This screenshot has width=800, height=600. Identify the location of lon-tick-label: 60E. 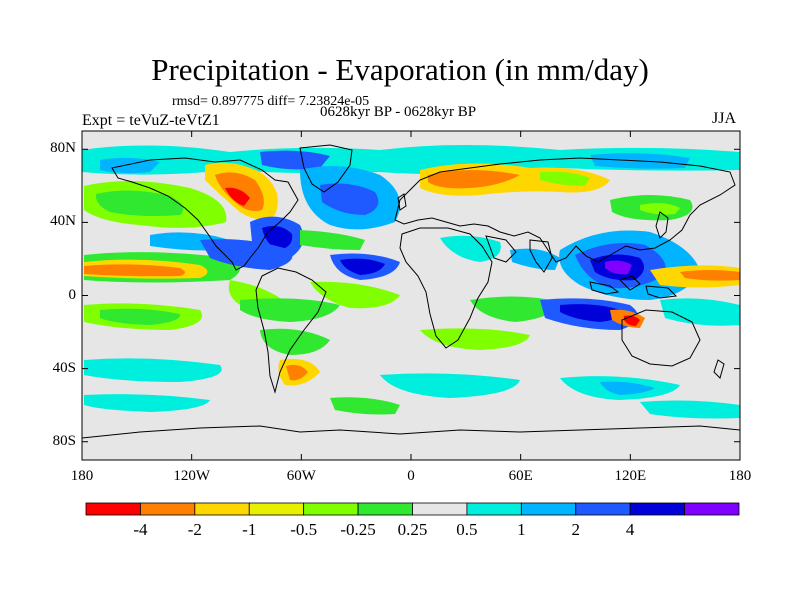
(520, 476).